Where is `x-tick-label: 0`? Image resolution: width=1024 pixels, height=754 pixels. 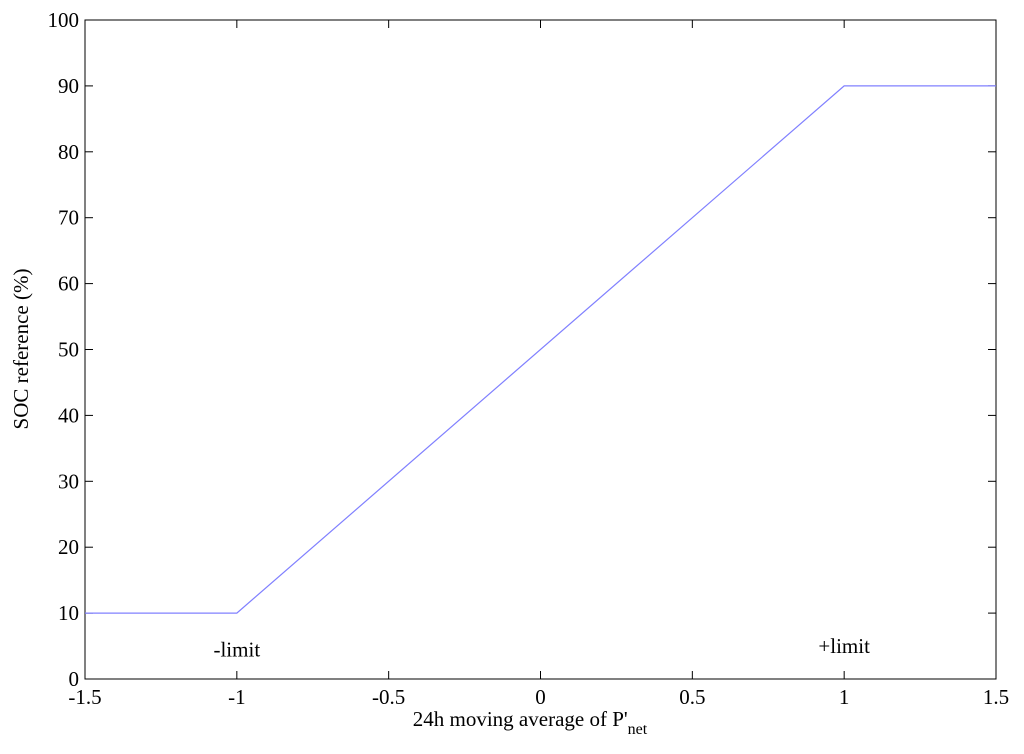 x-tick-label: 0 is located at coordinates (540, 697).